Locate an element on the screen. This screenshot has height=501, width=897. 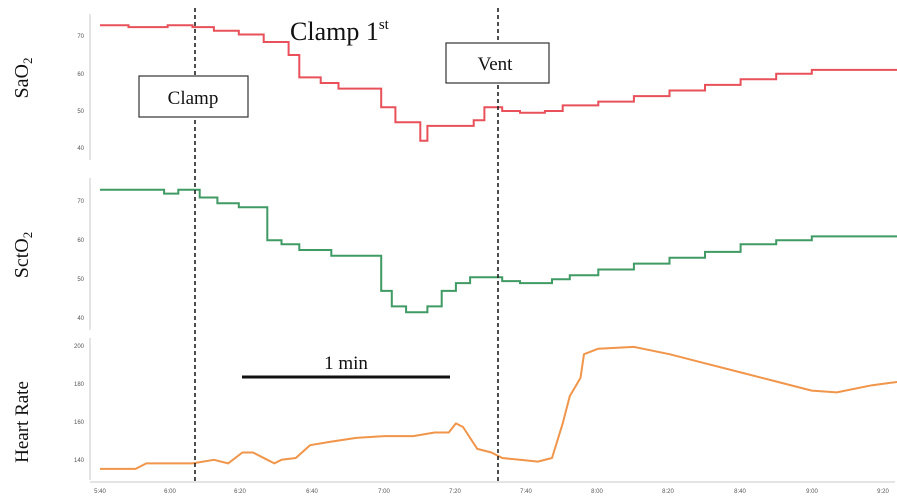
sao2-tick-70: 70 is located at coordinates (80, 37).